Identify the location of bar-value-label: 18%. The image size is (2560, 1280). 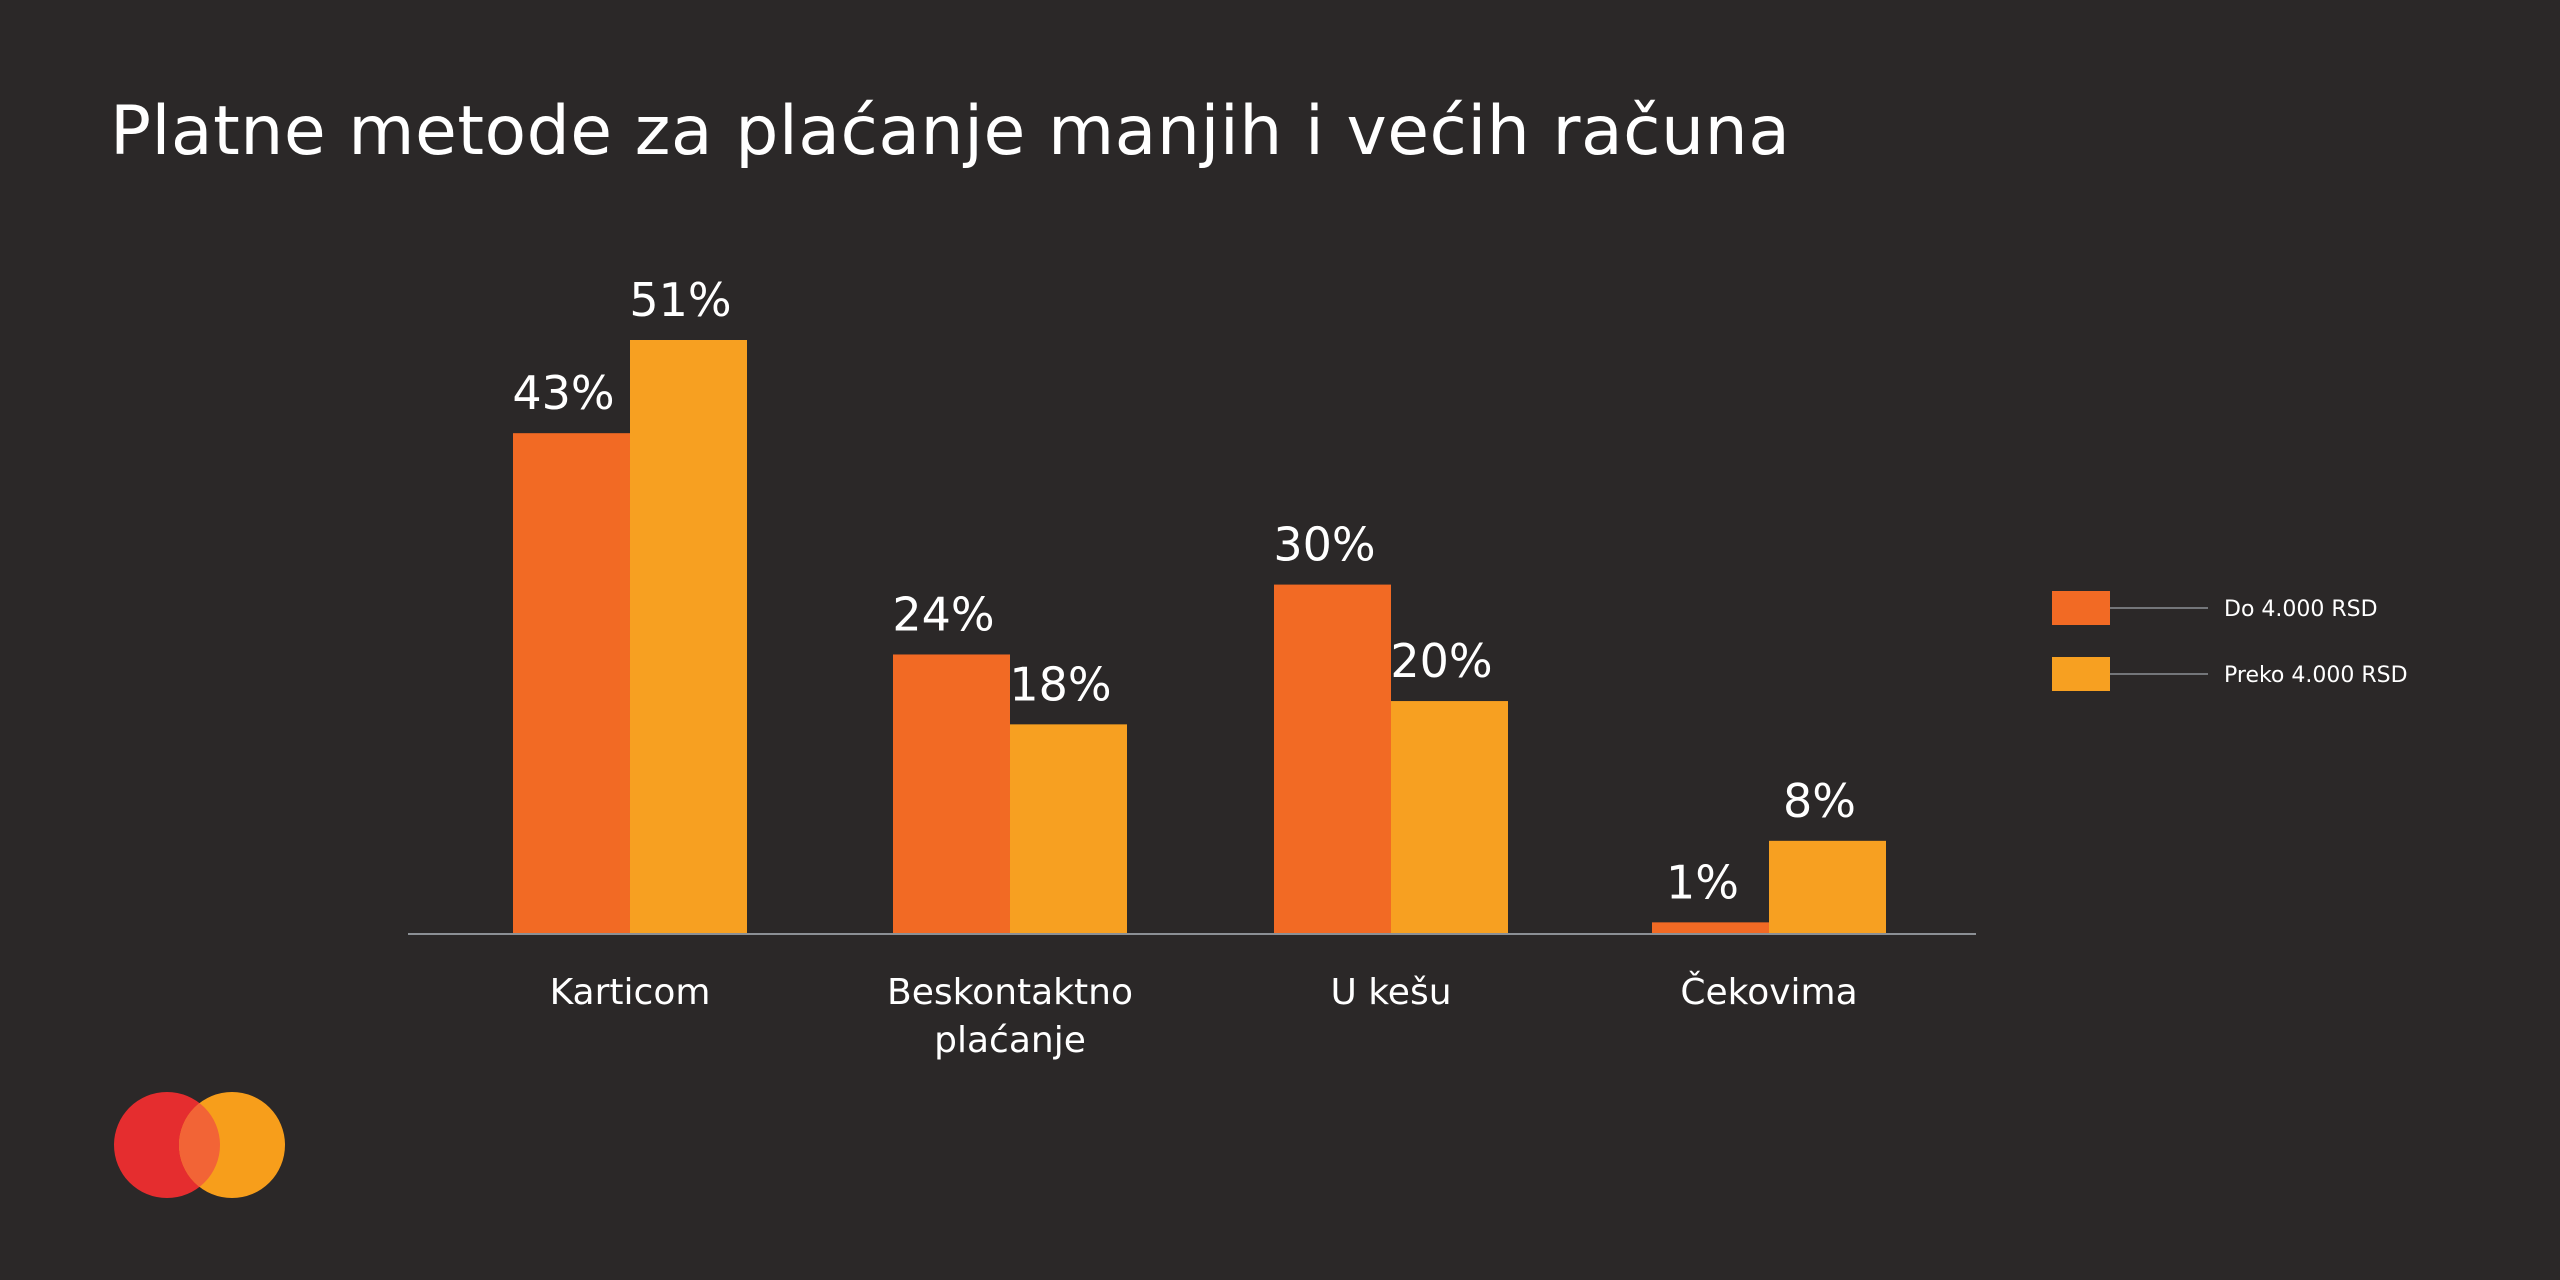
(1060, 684).